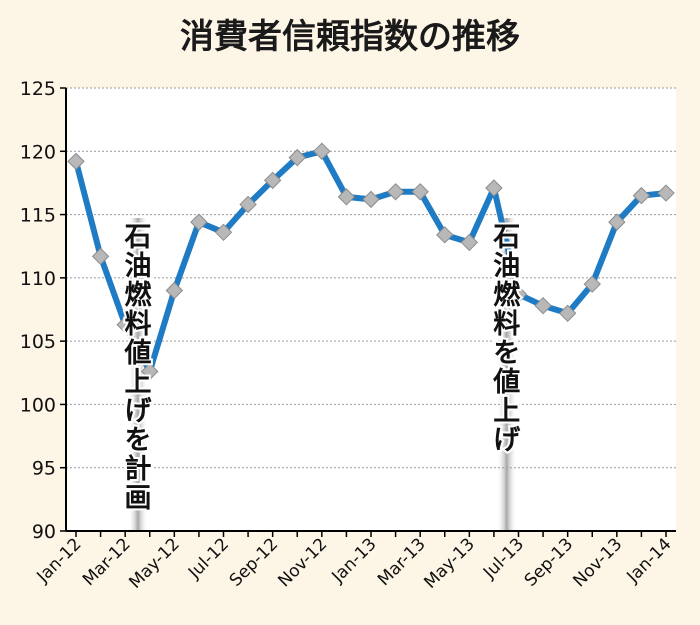 This screenshot has width=700, height=625. What do you see at coordinates (154, 563) in the screenshot?
I see `x-tick-label: May-12` at bounding box center [154, 563].